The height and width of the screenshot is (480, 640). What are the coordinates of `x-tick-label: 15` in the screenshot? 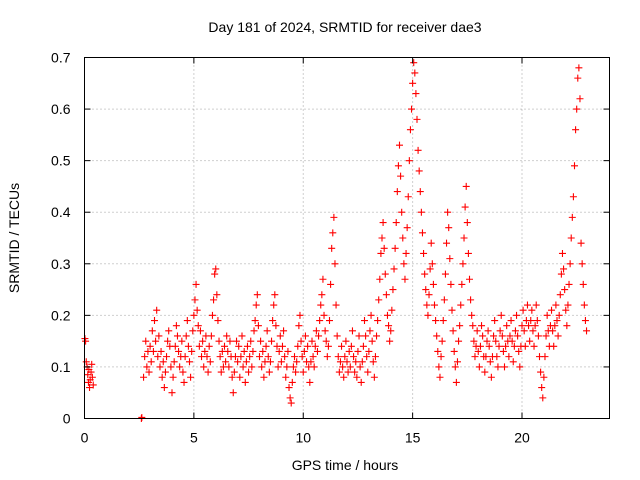 It's located at (413, 438).